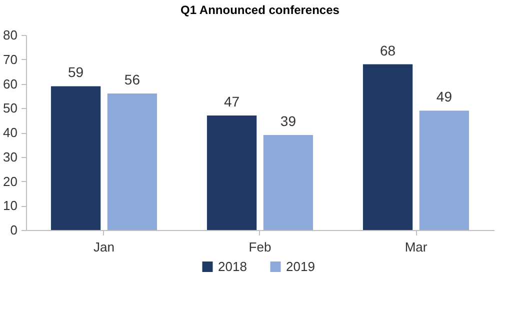 The width and height of the screenshot is (510, 326). What do you see at coordinates (10, 156) in the screenshot?
I see `y-tick-label: 30` at bounding box center [10, 156].